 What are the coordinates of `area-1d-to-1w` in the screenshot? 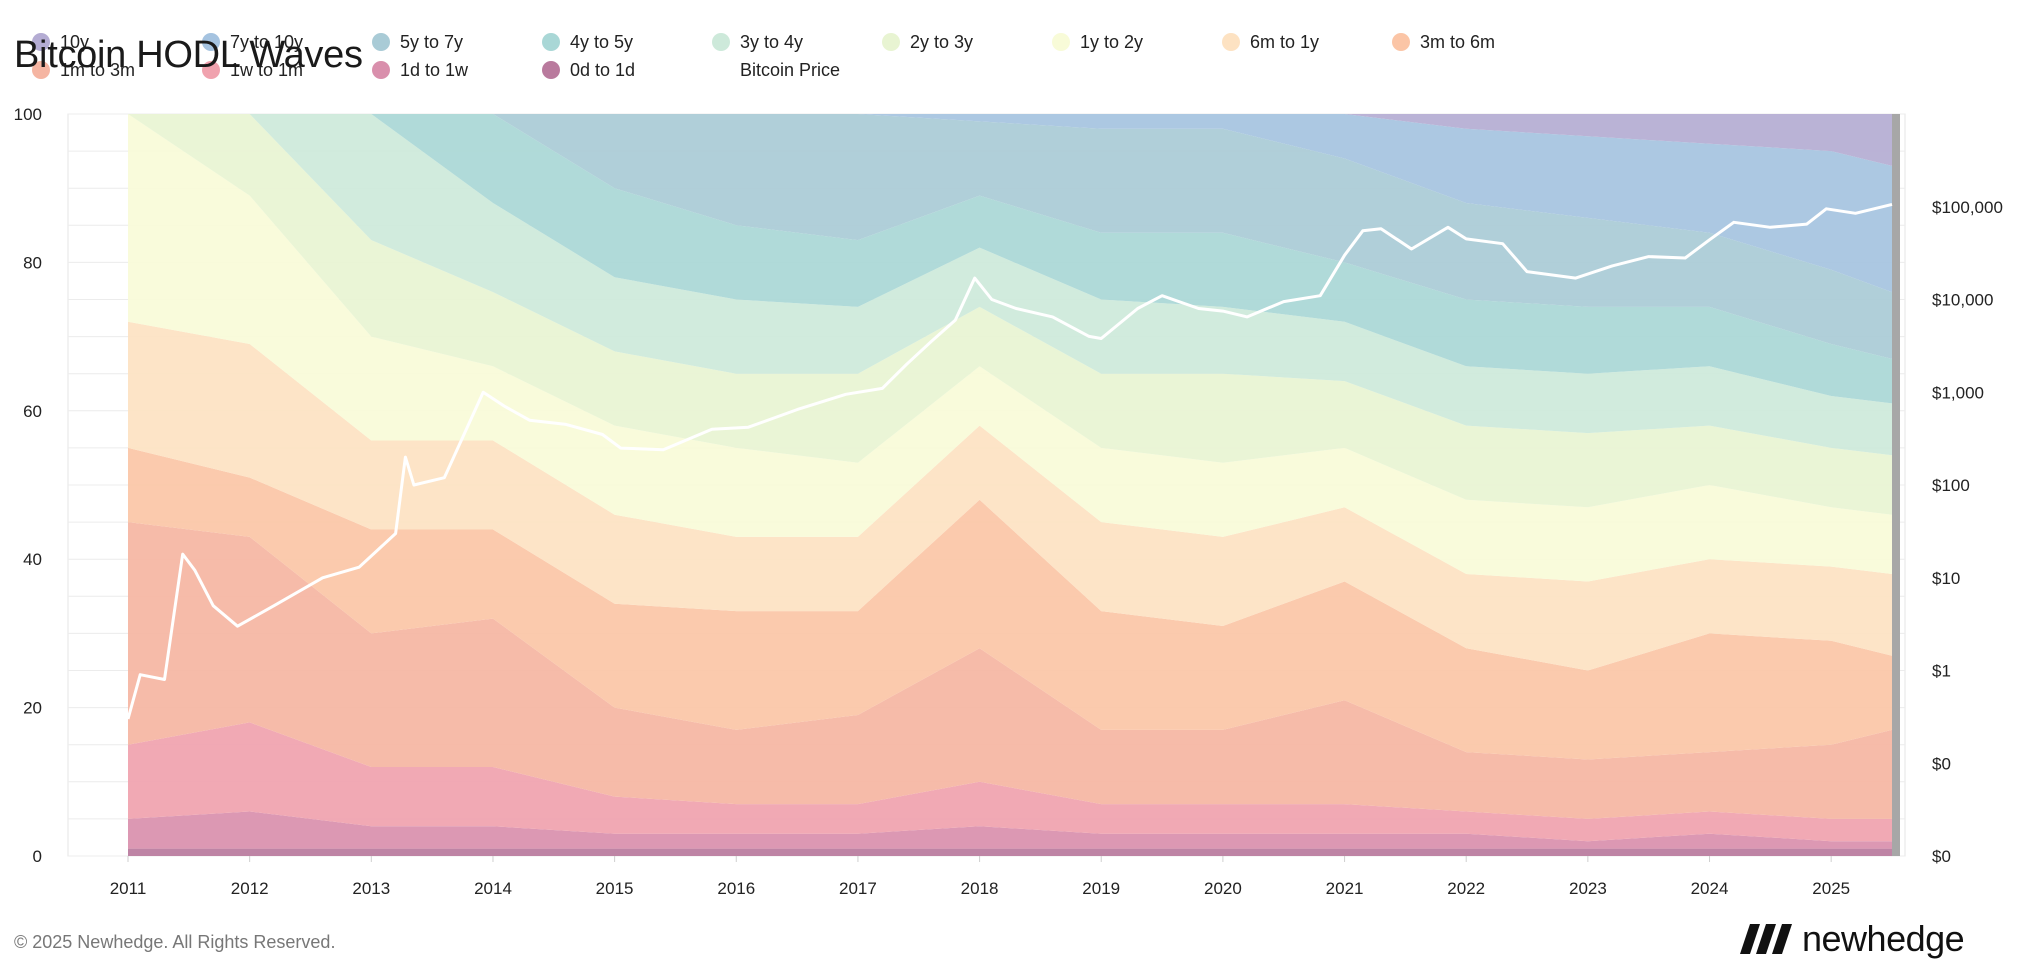 It's located at (1010, 830).